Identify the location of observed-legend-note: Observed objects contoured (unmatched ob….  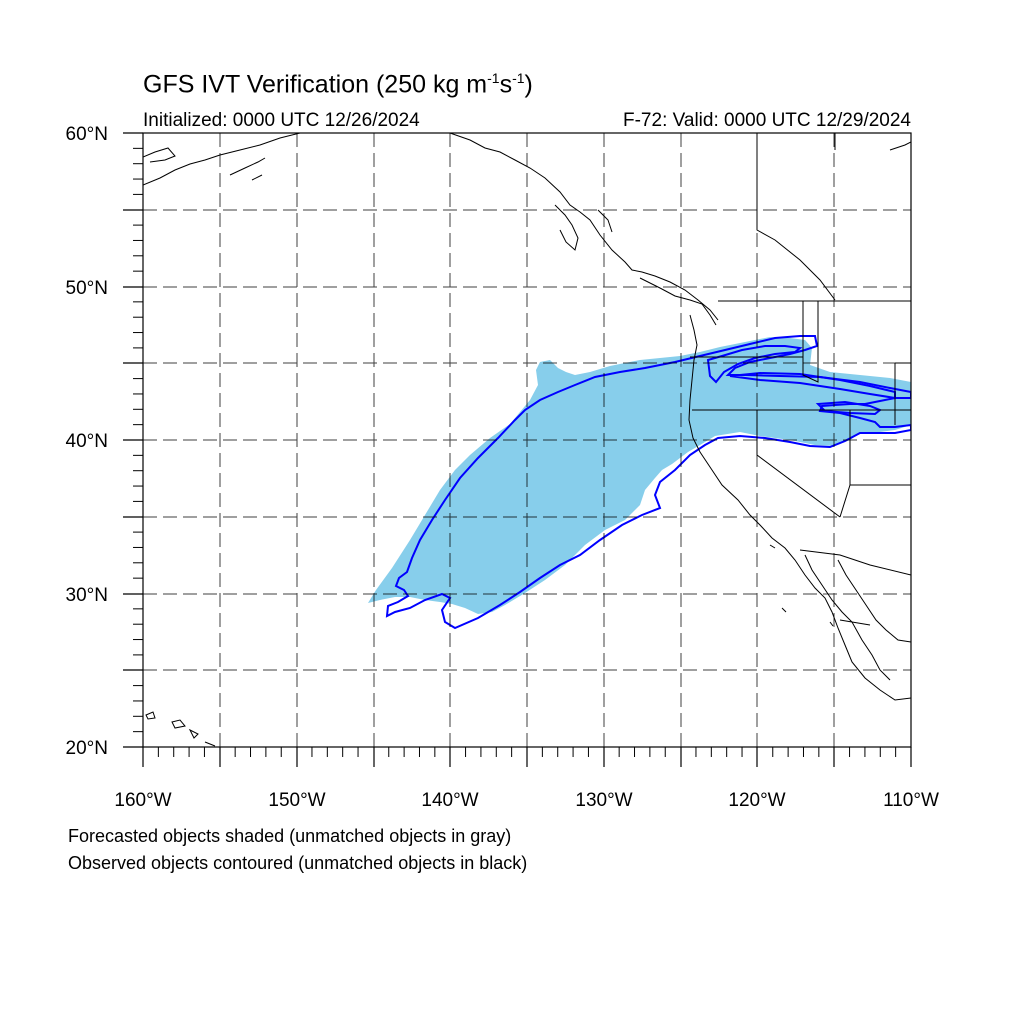
(298, 863).